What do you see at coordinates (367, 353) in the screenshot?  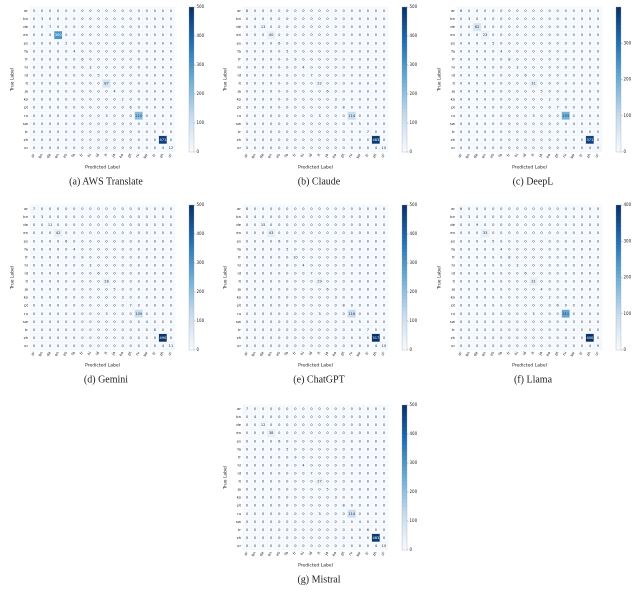 I see `x-tick-label: tr` at bounding box center [367, 353].